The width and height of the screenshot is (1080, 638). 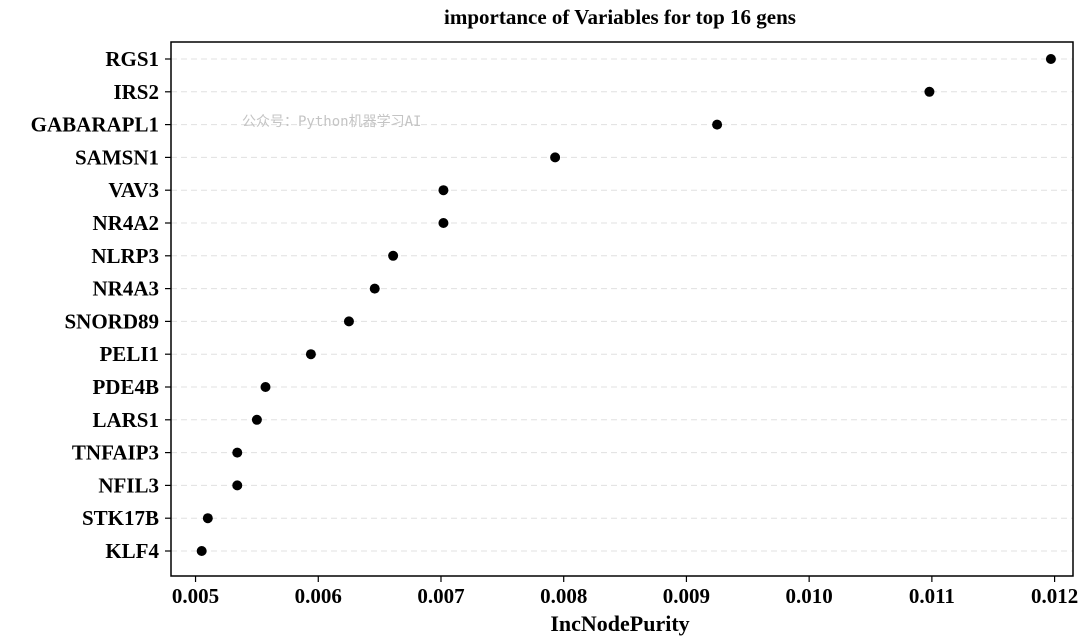 What do you see at coordinates (809, 596) in the screenshot?
I see `x-tick-label: 0.010` at bounding box center [809, 596].